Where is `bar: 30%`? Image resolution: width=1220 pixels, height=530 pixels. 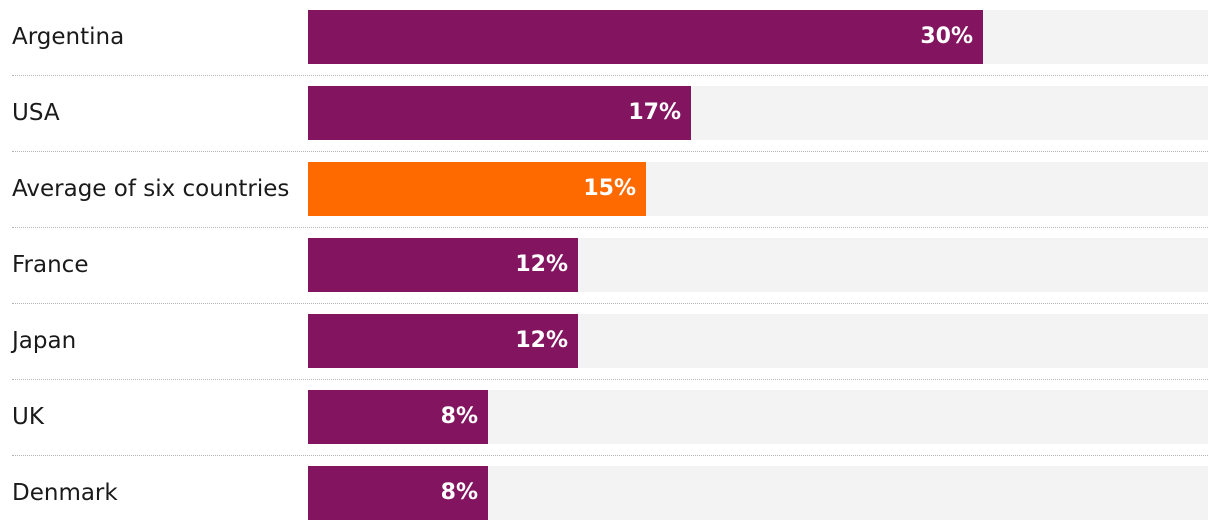 bar: 30% is located at coordinates (645, 37).